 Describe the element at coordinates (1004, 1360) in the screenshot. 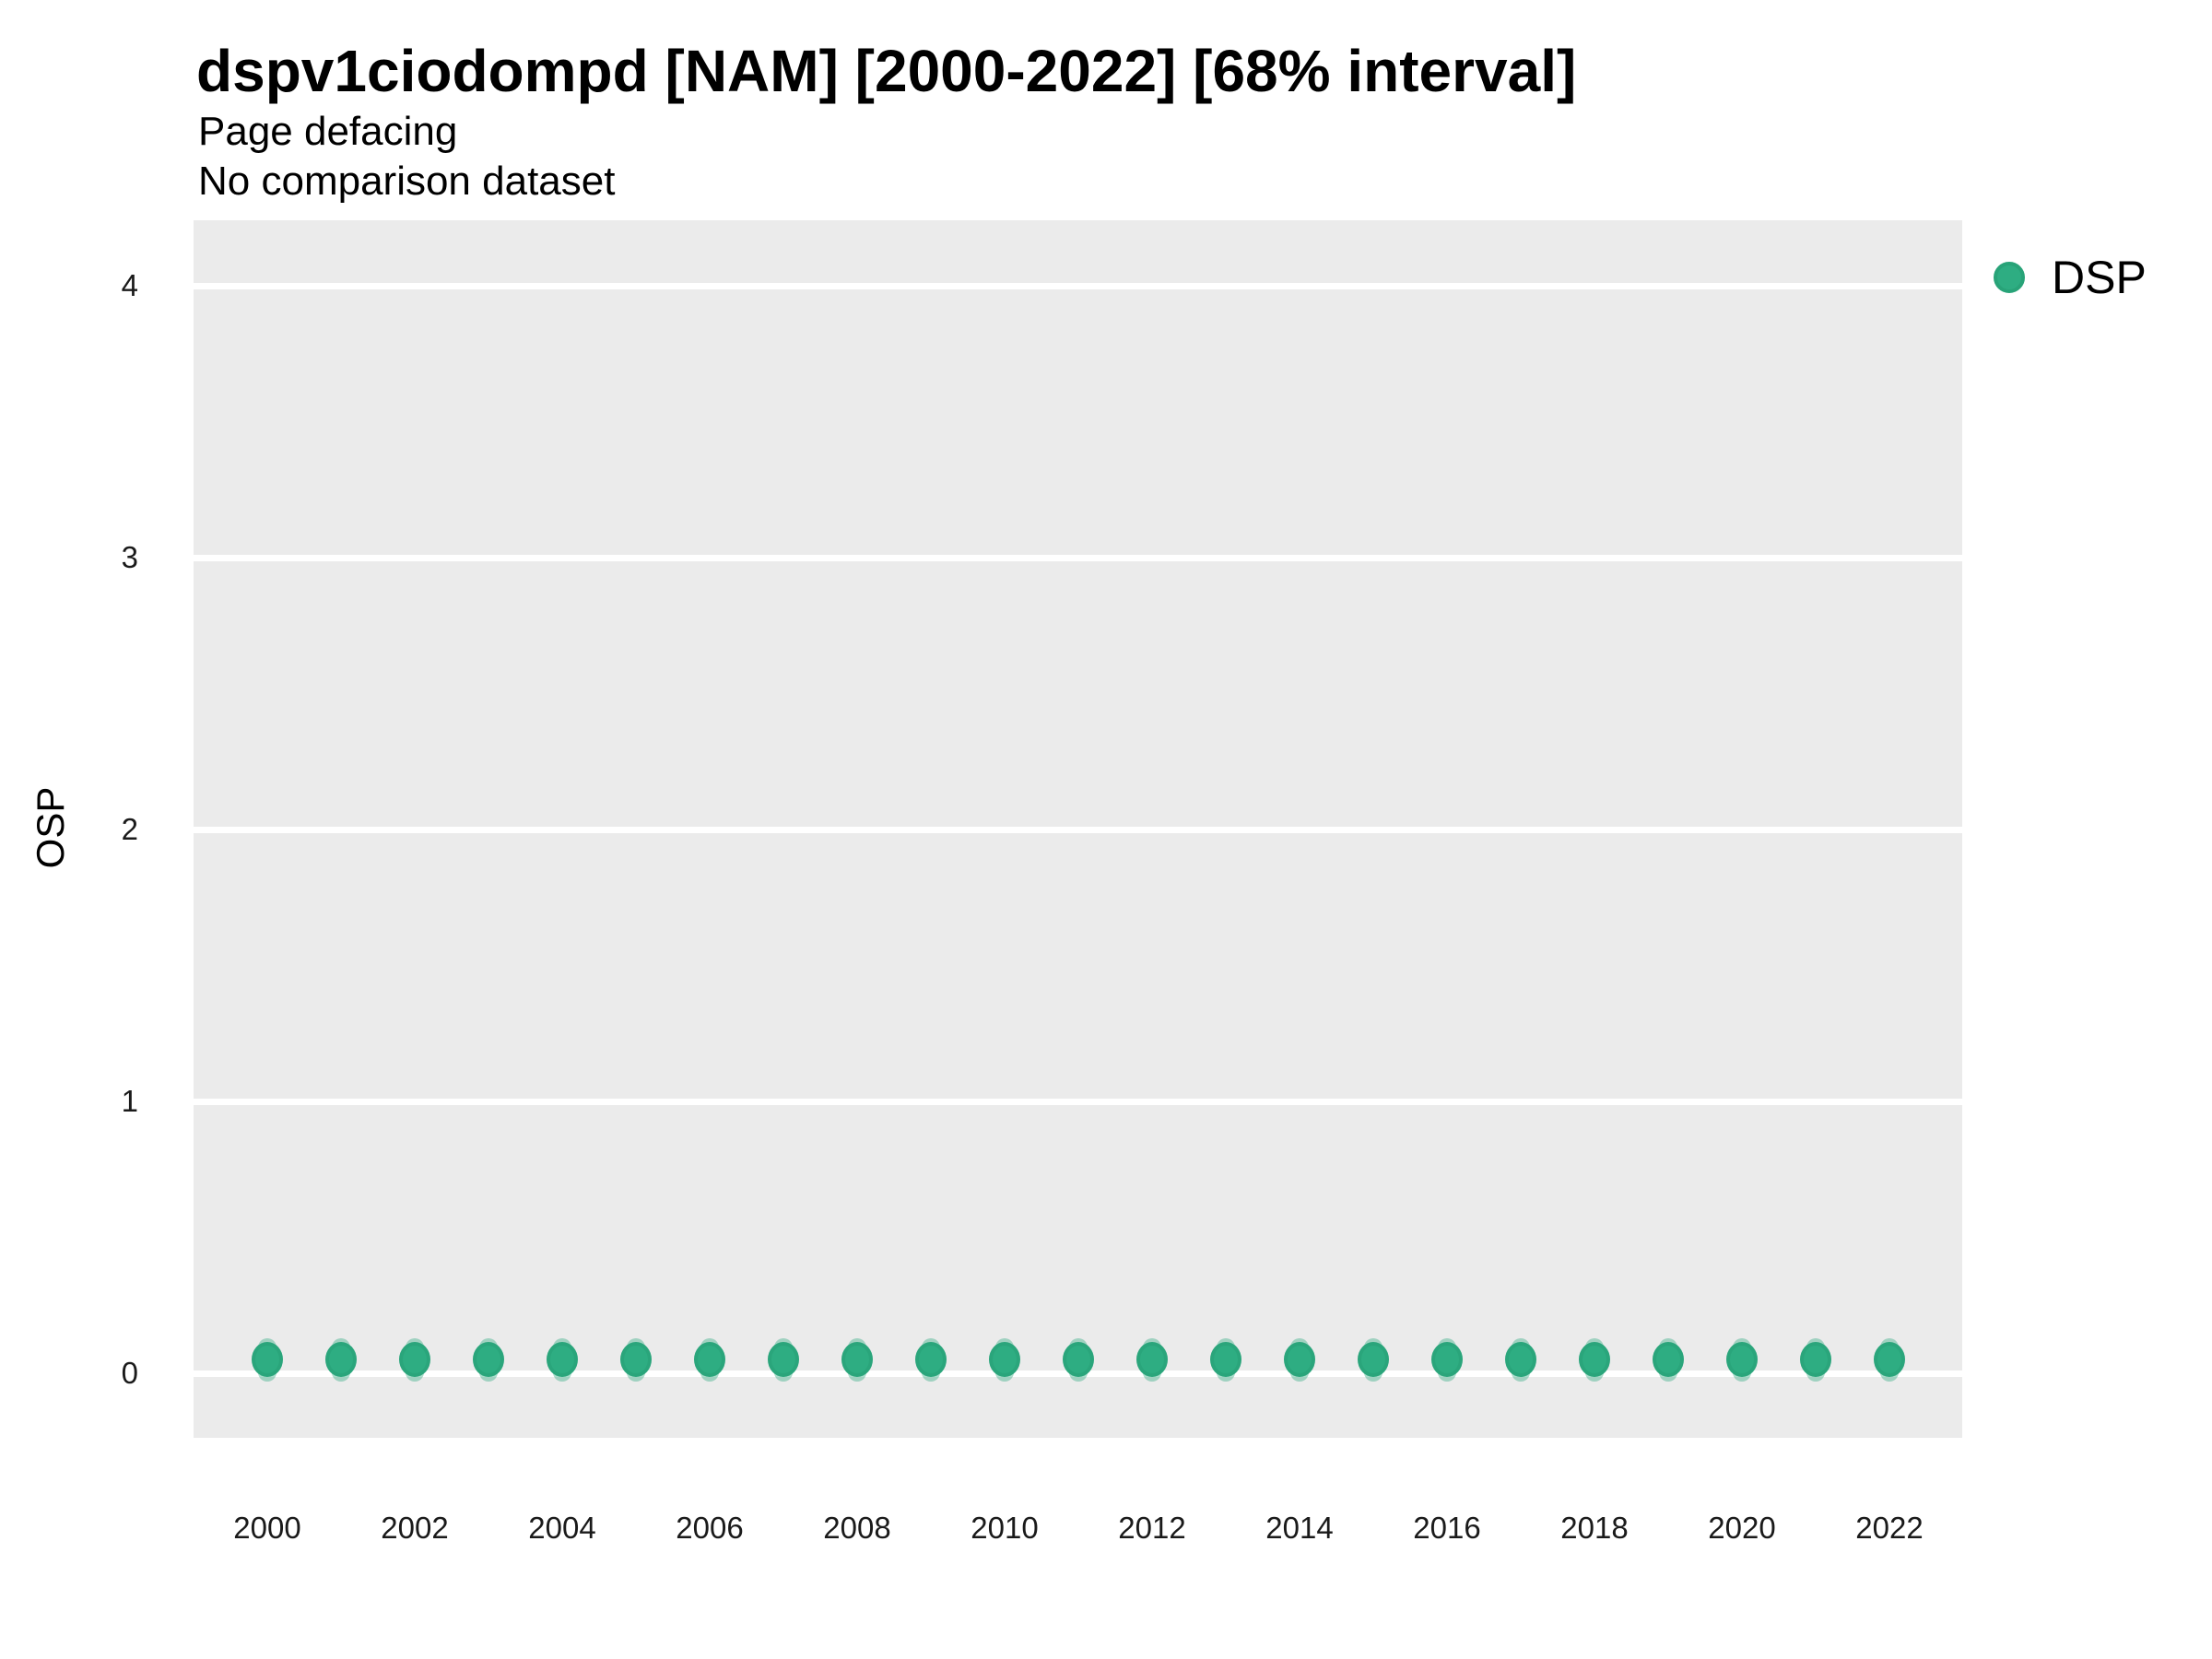

I see `data-point-2010` at that location.